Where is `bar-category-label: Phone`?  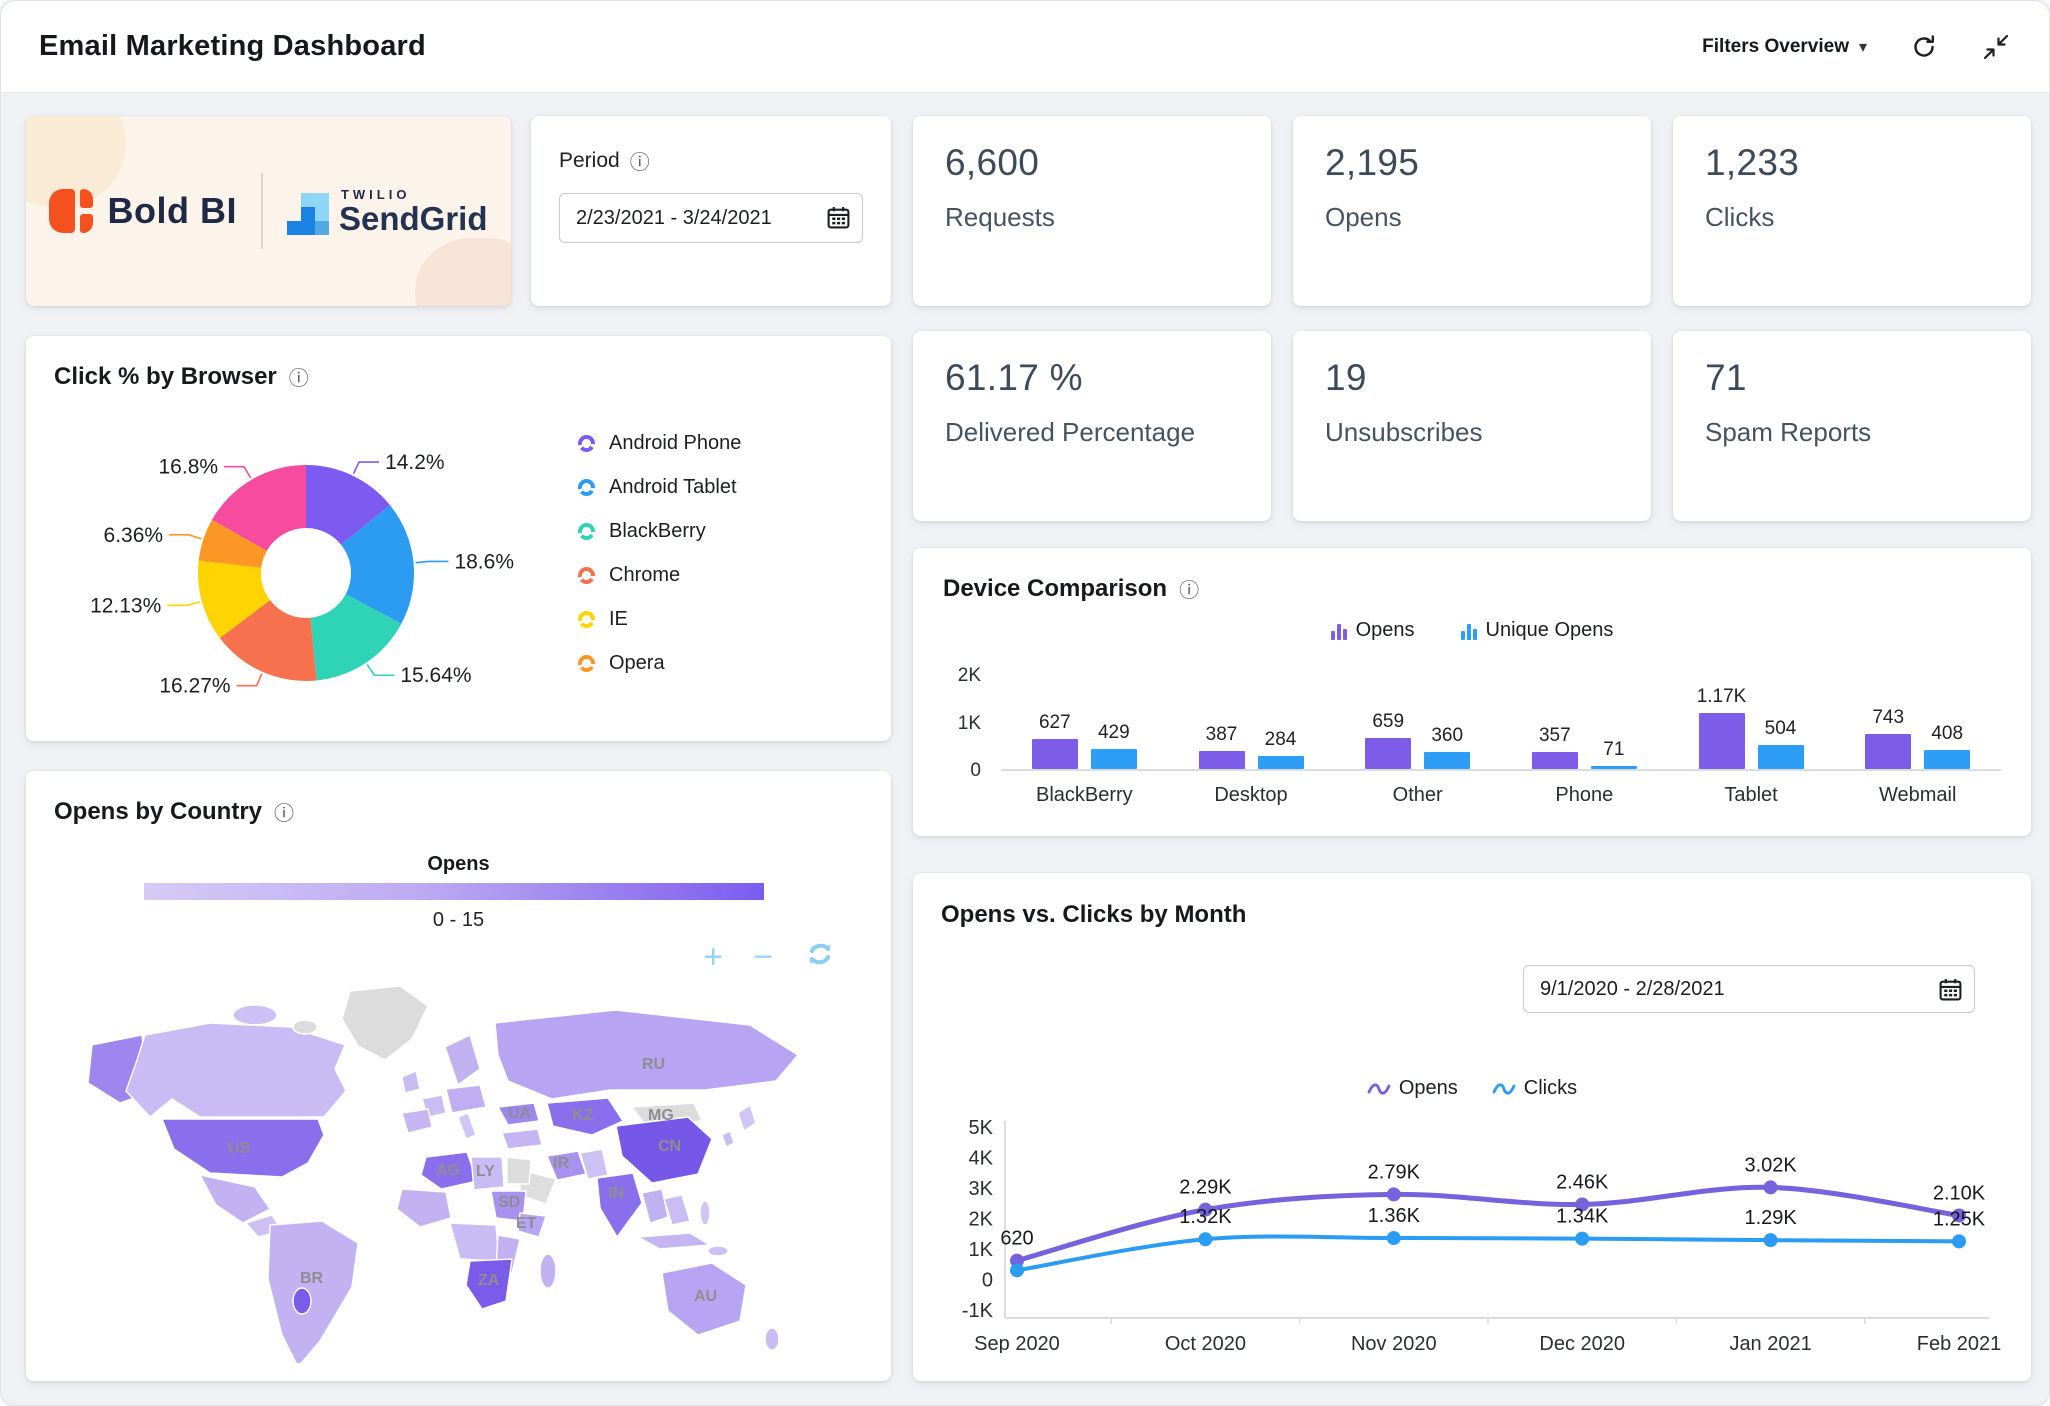 bar-category-label: Phone is located at coordinates (1584, 795).